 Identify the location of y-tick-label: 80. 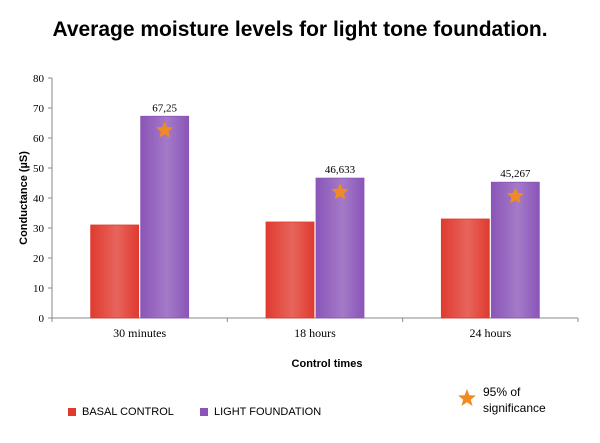
(39, 79).